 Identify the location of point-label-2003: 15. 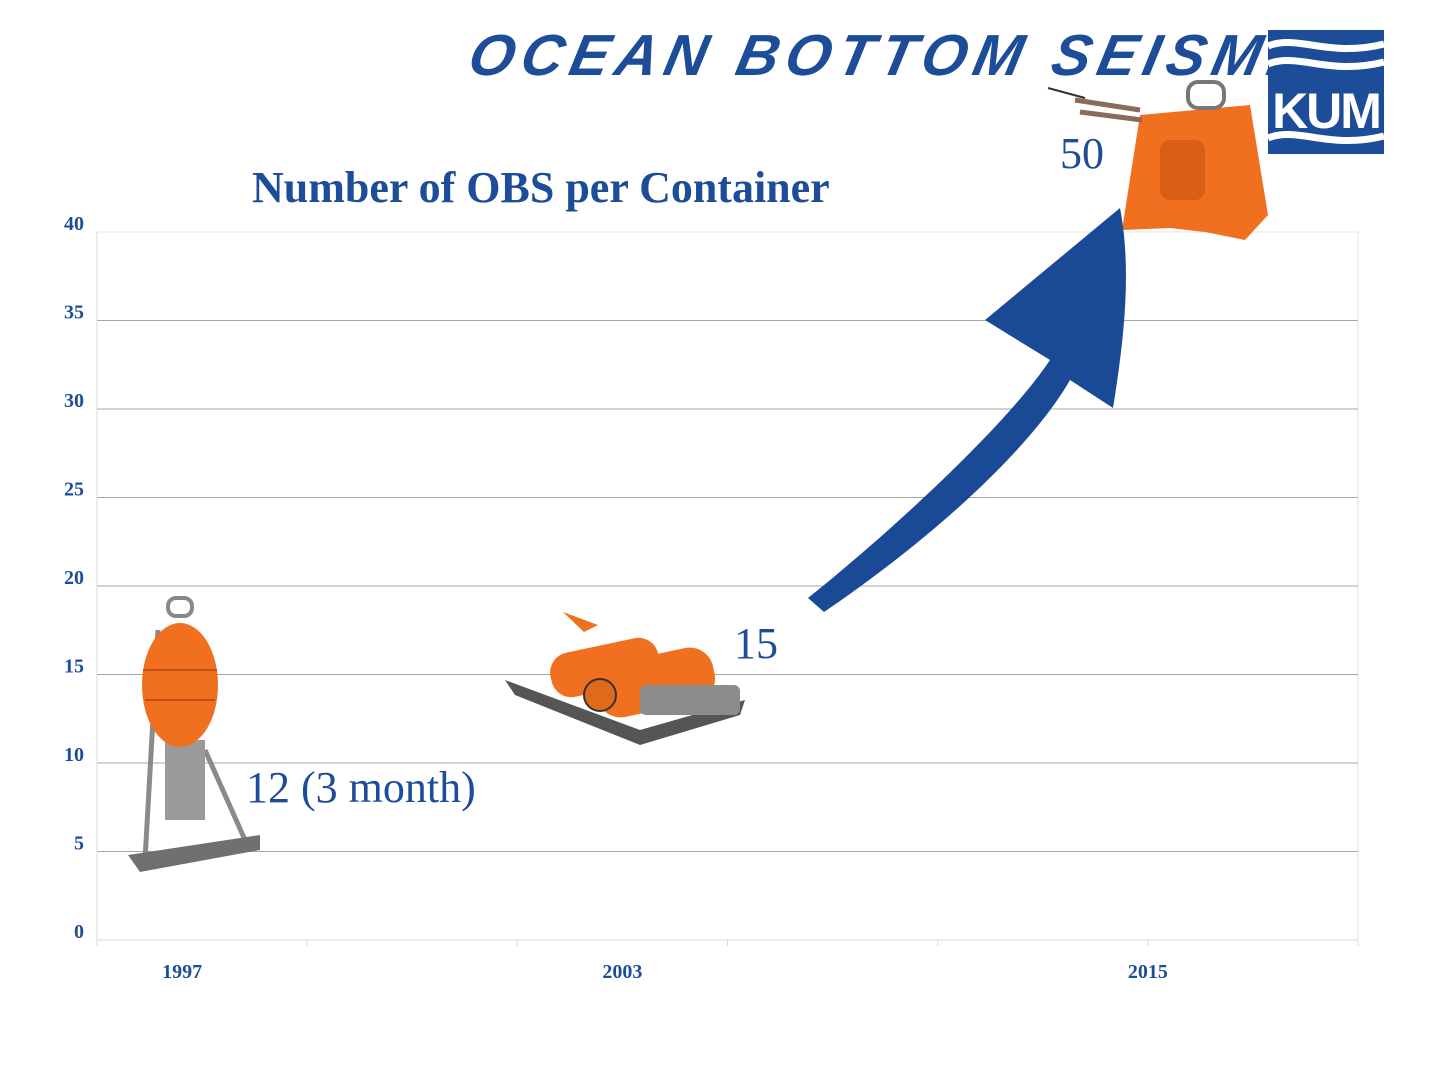
(756, 643).